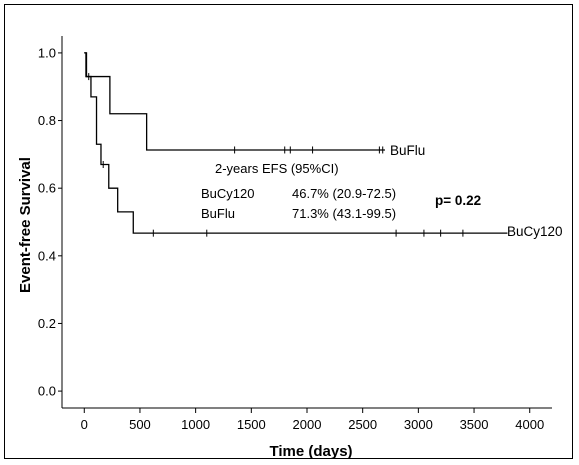 The width and height of the screenshot is (579, 465). What do you see at coordinates (251, 424) in the screenshot?
I see `x-tick-label: 1500` at bounding box center [251, 424].